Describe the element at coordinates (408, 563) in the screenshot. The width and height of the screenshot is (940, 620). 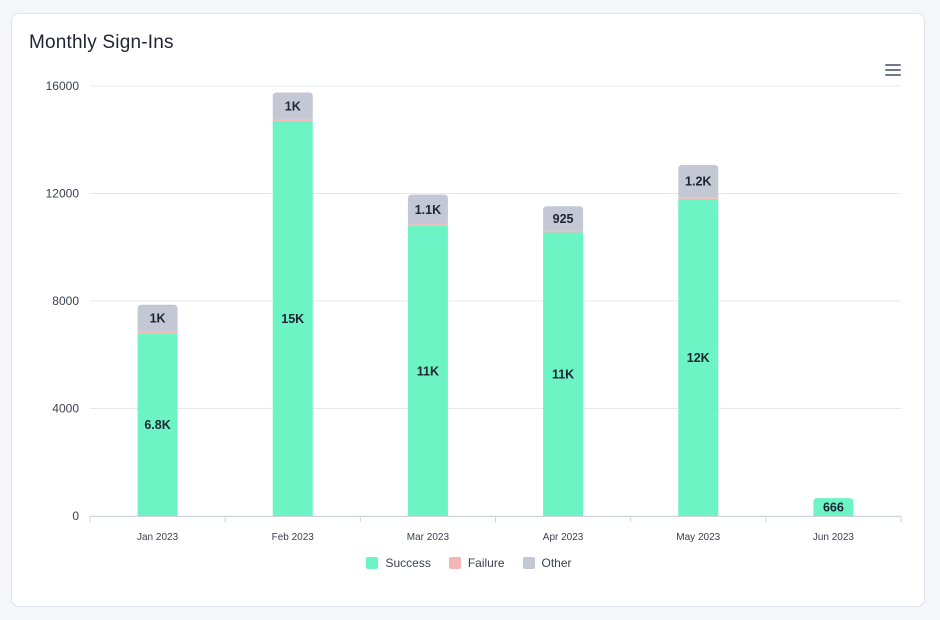
I see `legend-label-success: Success` at that location.